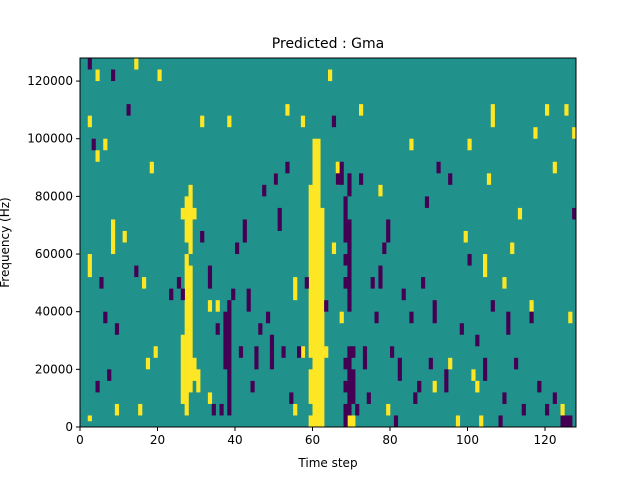 The height and width of the screenshot is (480, 640). What do you see at coordinates (316, 437) in the screenshot?
I see `x-axis: 0 20 40 60 80 100 120` at bounding box center [316, 437].